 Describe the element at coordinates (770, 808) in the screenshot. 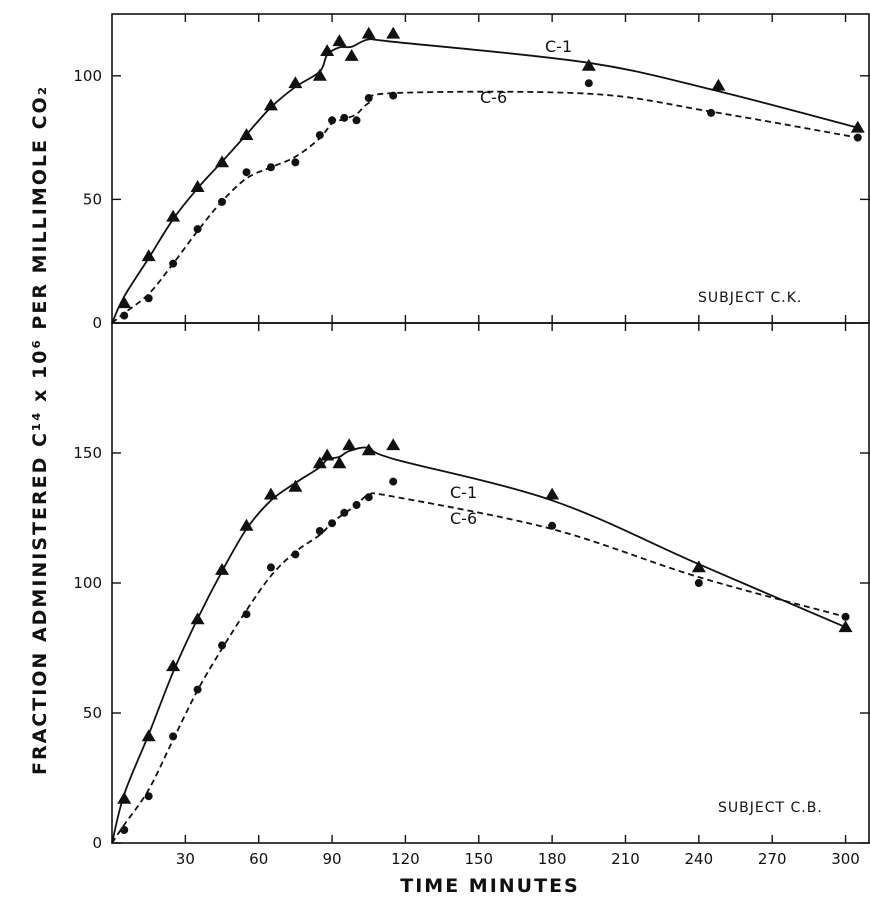

I see `subject-label: SUBJECT C.B.` at that location.